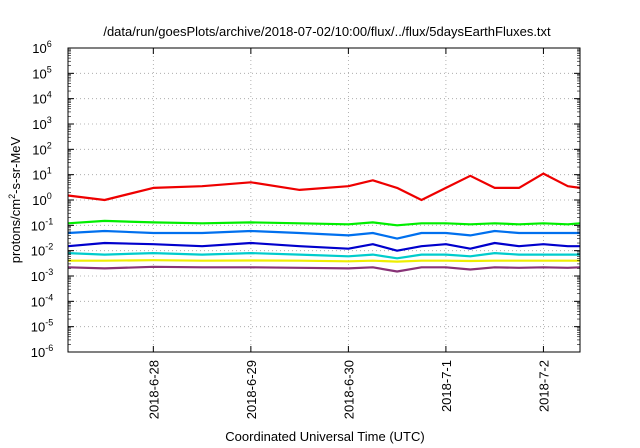  Describe the element at coordinates (251, 389) in the screenshot. I see `x-tick-label: 2018-6-29` at that location.